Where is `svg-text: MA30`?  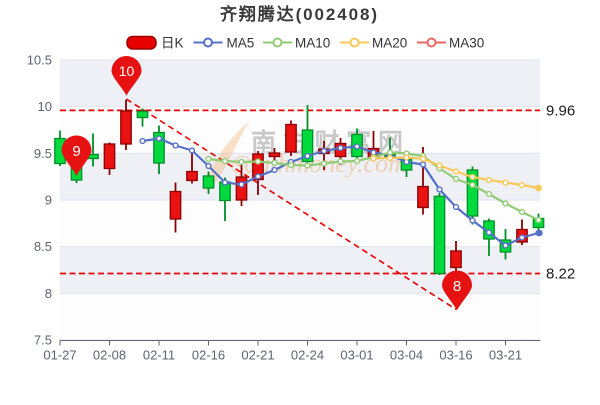
svg-text: MA30 is located at coordinates (466, 43).